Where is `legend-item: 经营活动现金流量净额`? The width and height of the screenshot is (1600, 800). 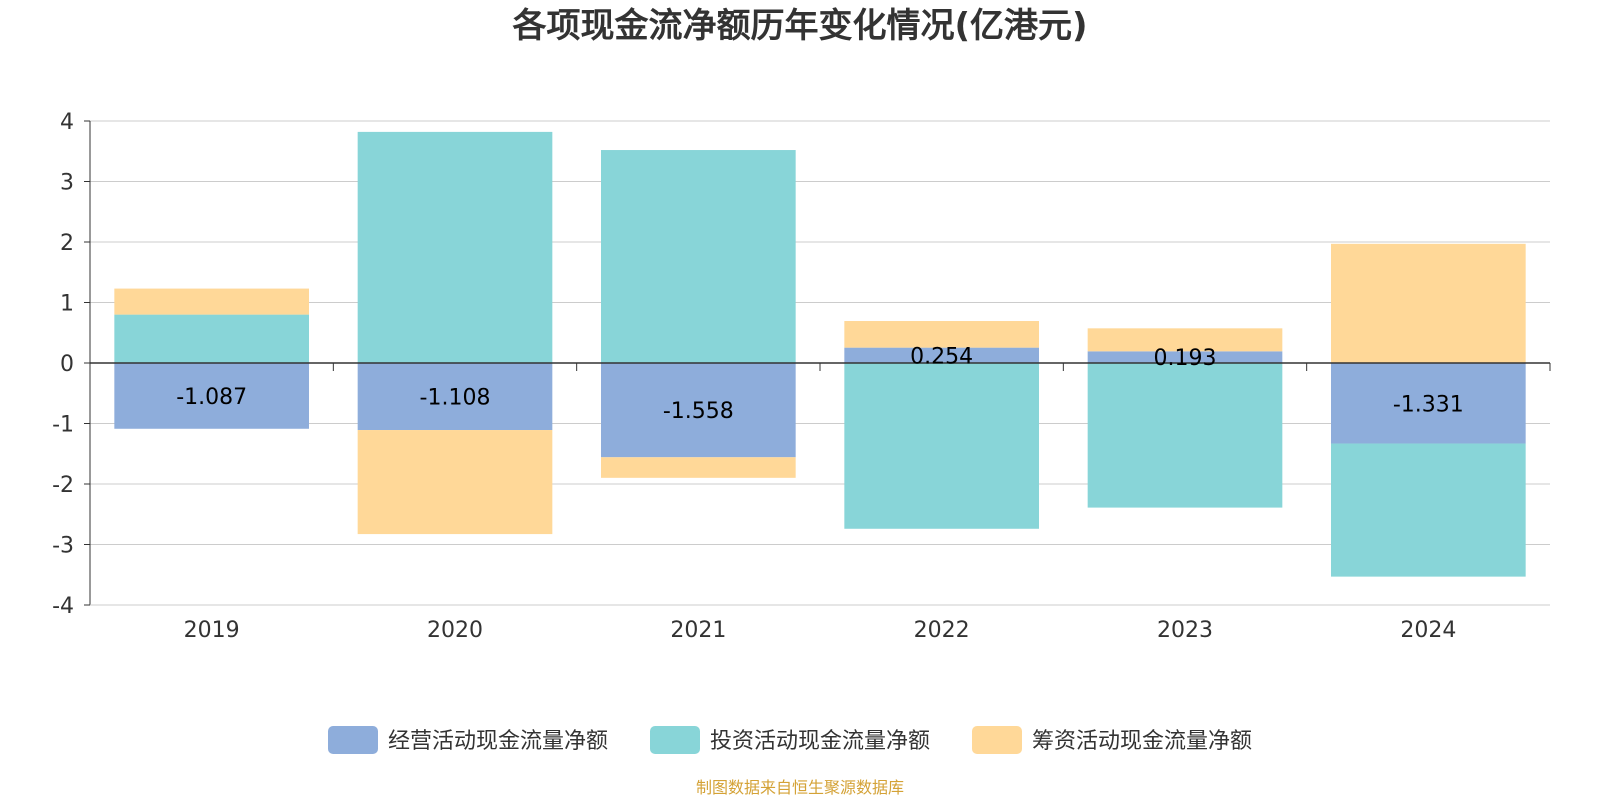
legend-item: 经营活动现金流量净额 is located at coordinates (468, 740).